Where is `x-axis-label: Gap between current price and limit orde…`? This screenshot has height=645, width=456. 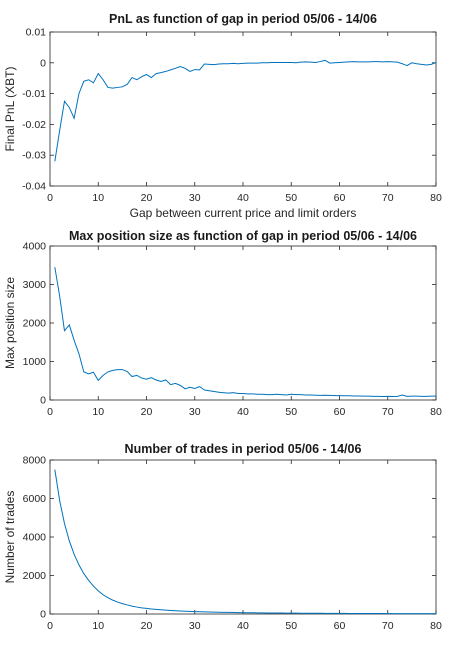
x-axis-label: Gap between current price and limit orde… is located at coordinates (243, 213).